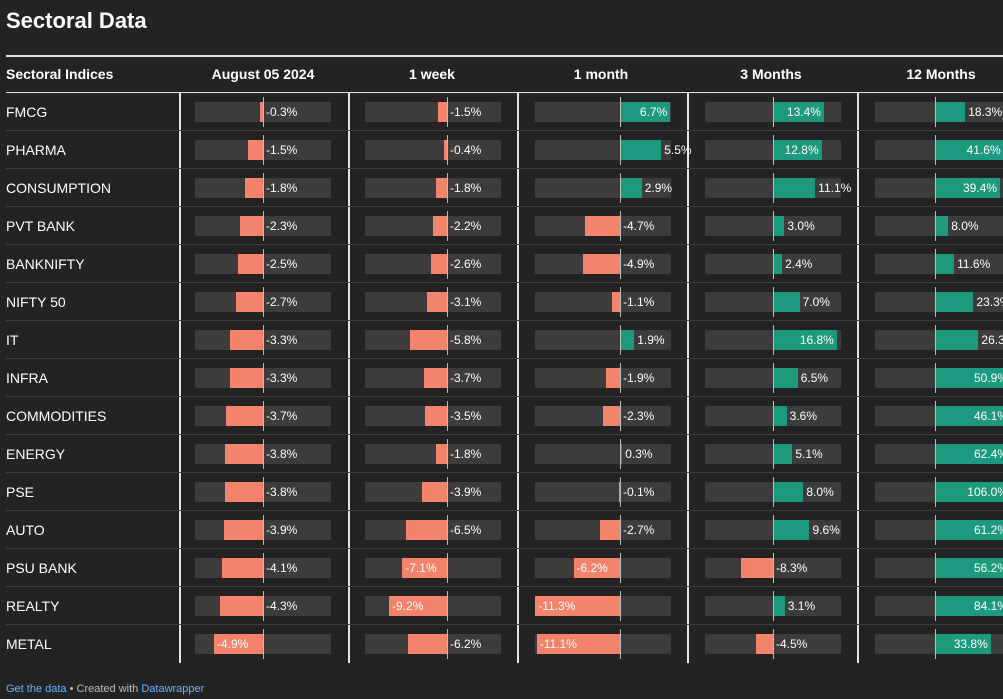  Describe the element at coordinates (282, 378) in the screenshot. I see `value-label: -3.3%` at that location.